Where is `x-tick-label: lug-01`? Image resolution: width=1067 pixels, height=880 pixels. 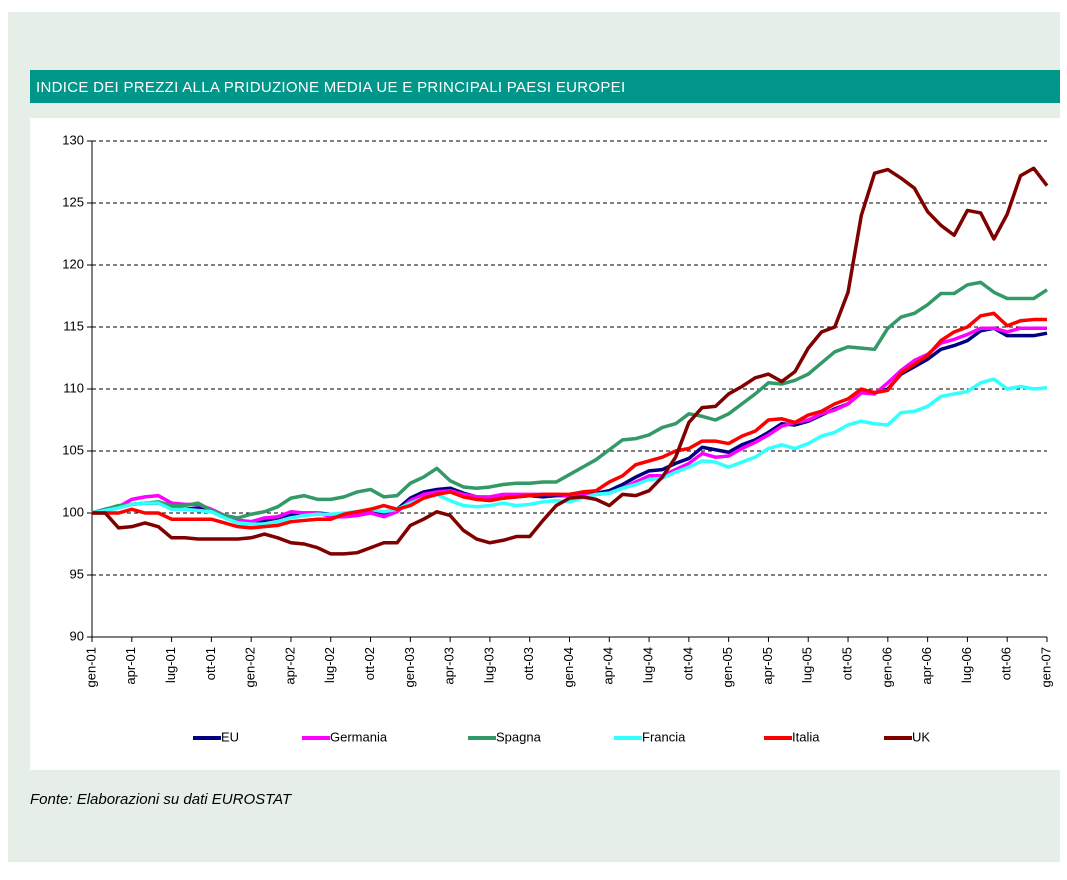
x-tick-label: lug-01 is located at coordinates (170, 665).